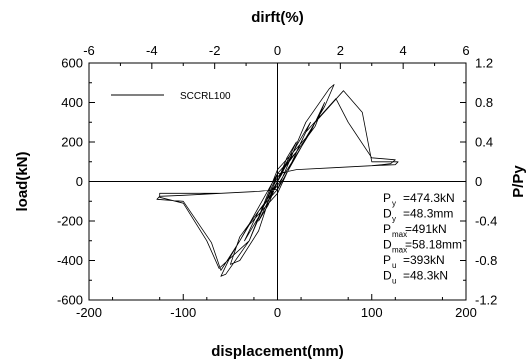 This screenshot has width=531, height=362. Describe the element at coordinates (70, 260) in the screenshot. I see `y-tick-label: -400` at that location.